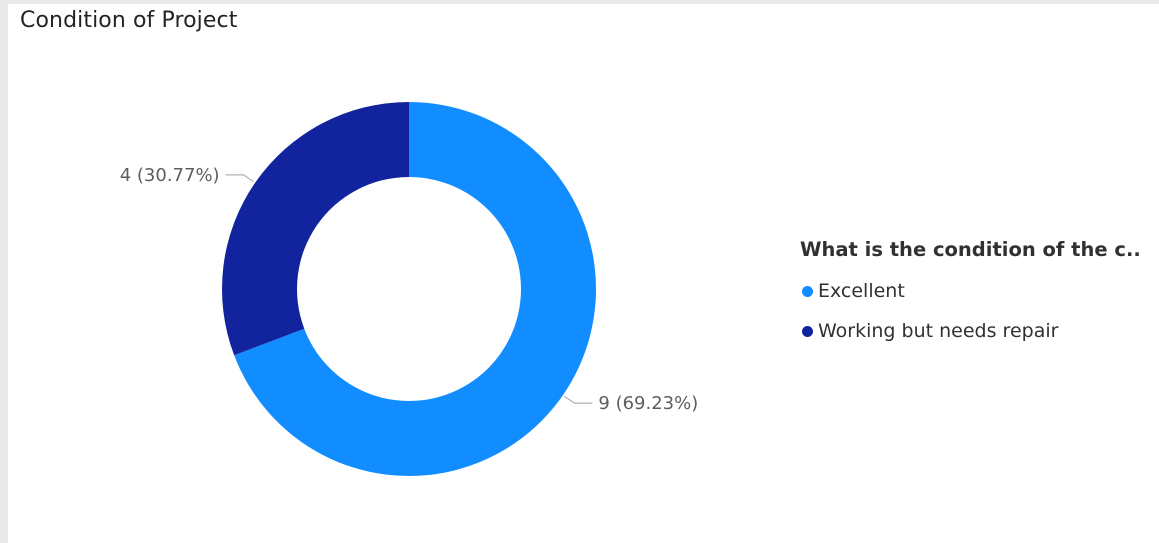 Image resolution: width=1159 pixels, height=543 pixels. What do you see at coordinates (578, 399) in the screenshot?
I see `leader-line-excellent` at bounding box center [578, 399].